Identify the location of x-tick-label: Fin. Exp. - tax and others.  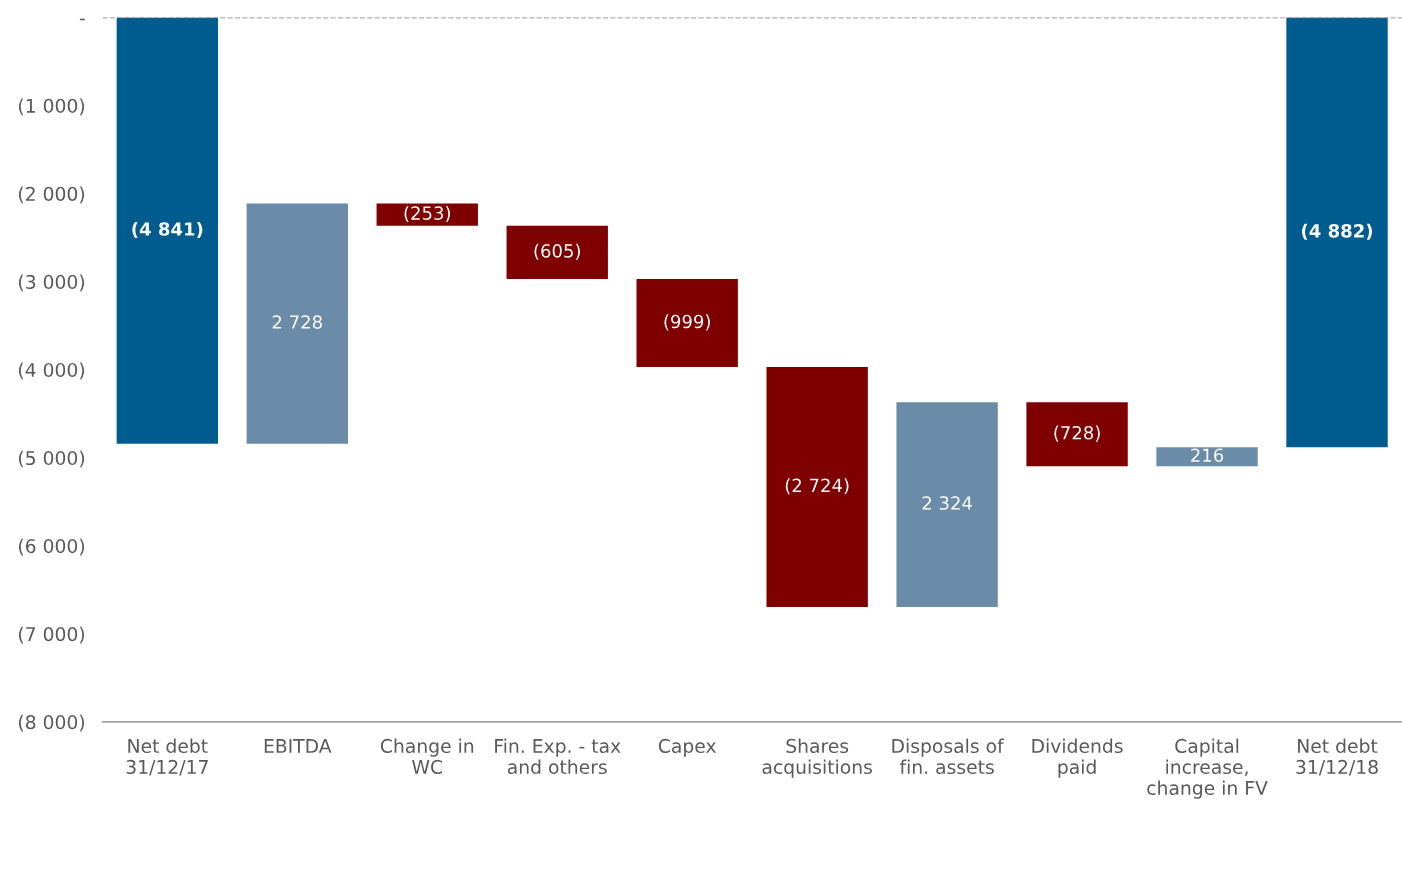
(558, 756).